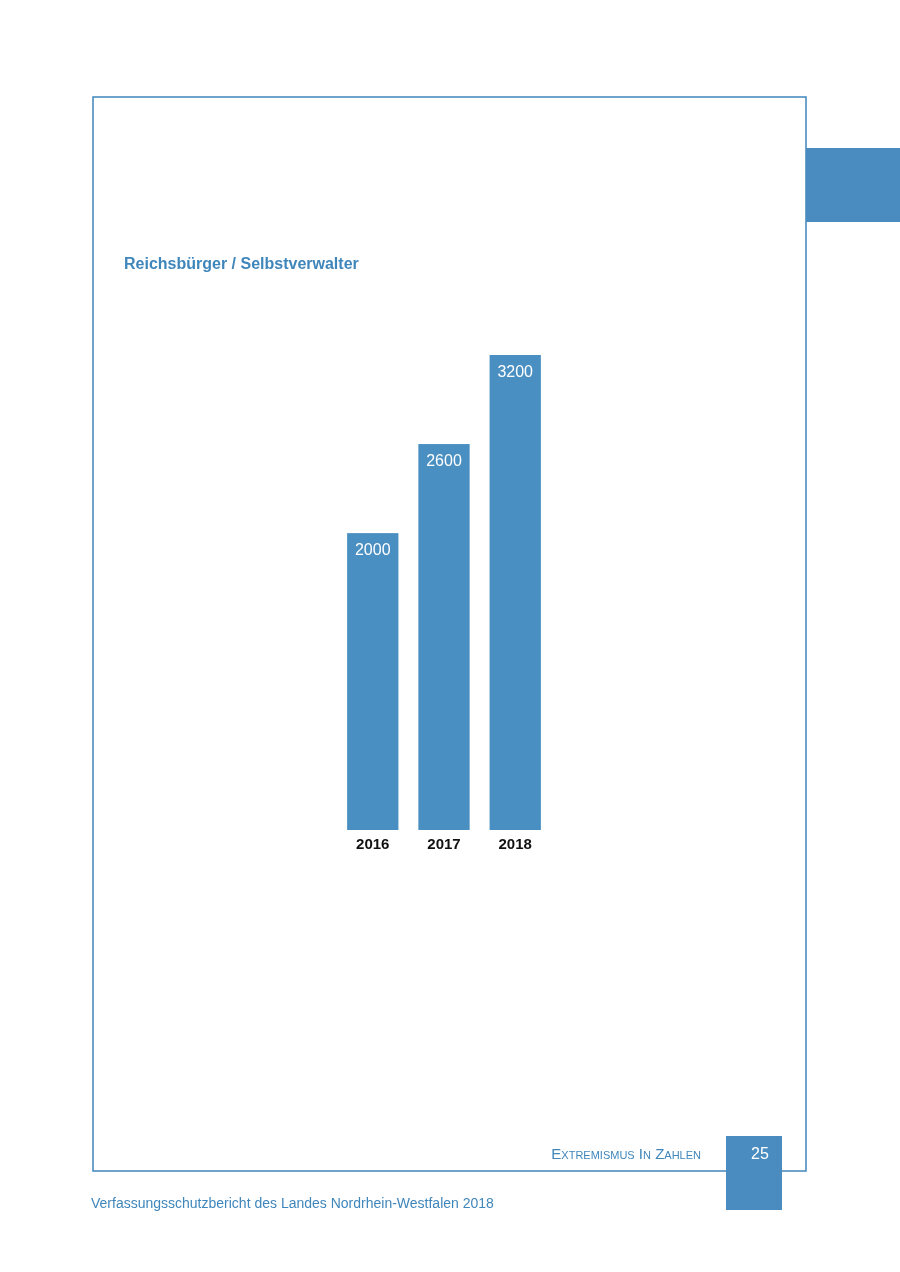  I want to click on data-label: 2600, so click(444, 461).